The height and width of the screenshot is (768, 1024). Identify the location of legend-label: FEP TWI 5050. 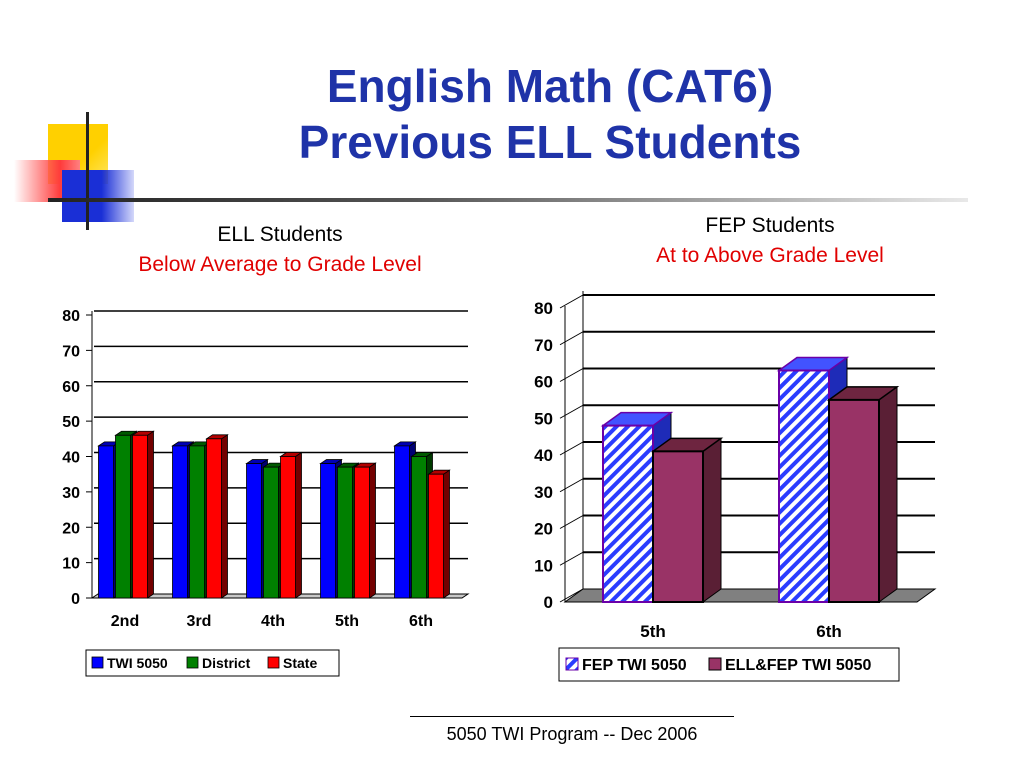
(634, 665).